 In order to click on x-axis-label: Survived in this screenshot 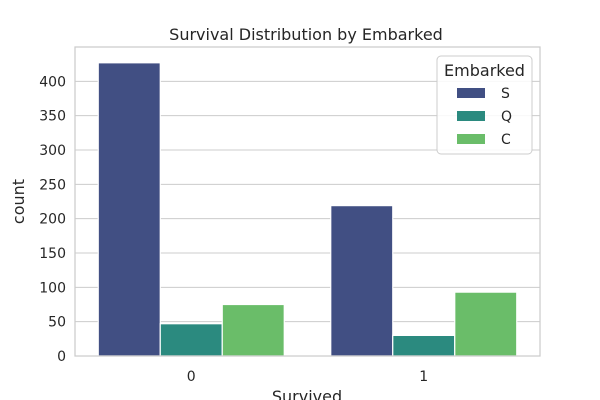, I will do `click(307, 393)`.